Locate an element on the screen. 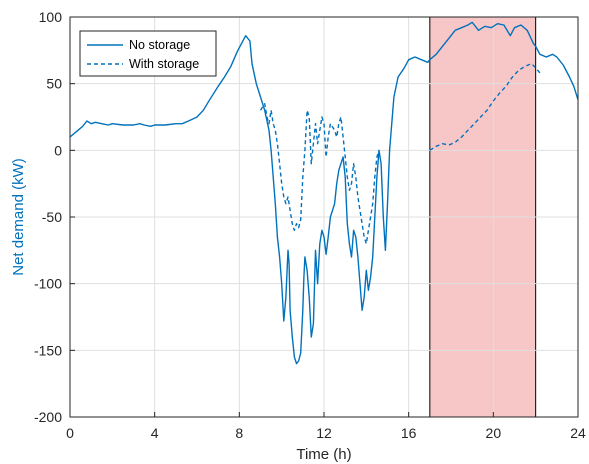 The width and height of the screenshot is (589, 464). x-axis-title: Time (h) is located at coordinates (323, 454).